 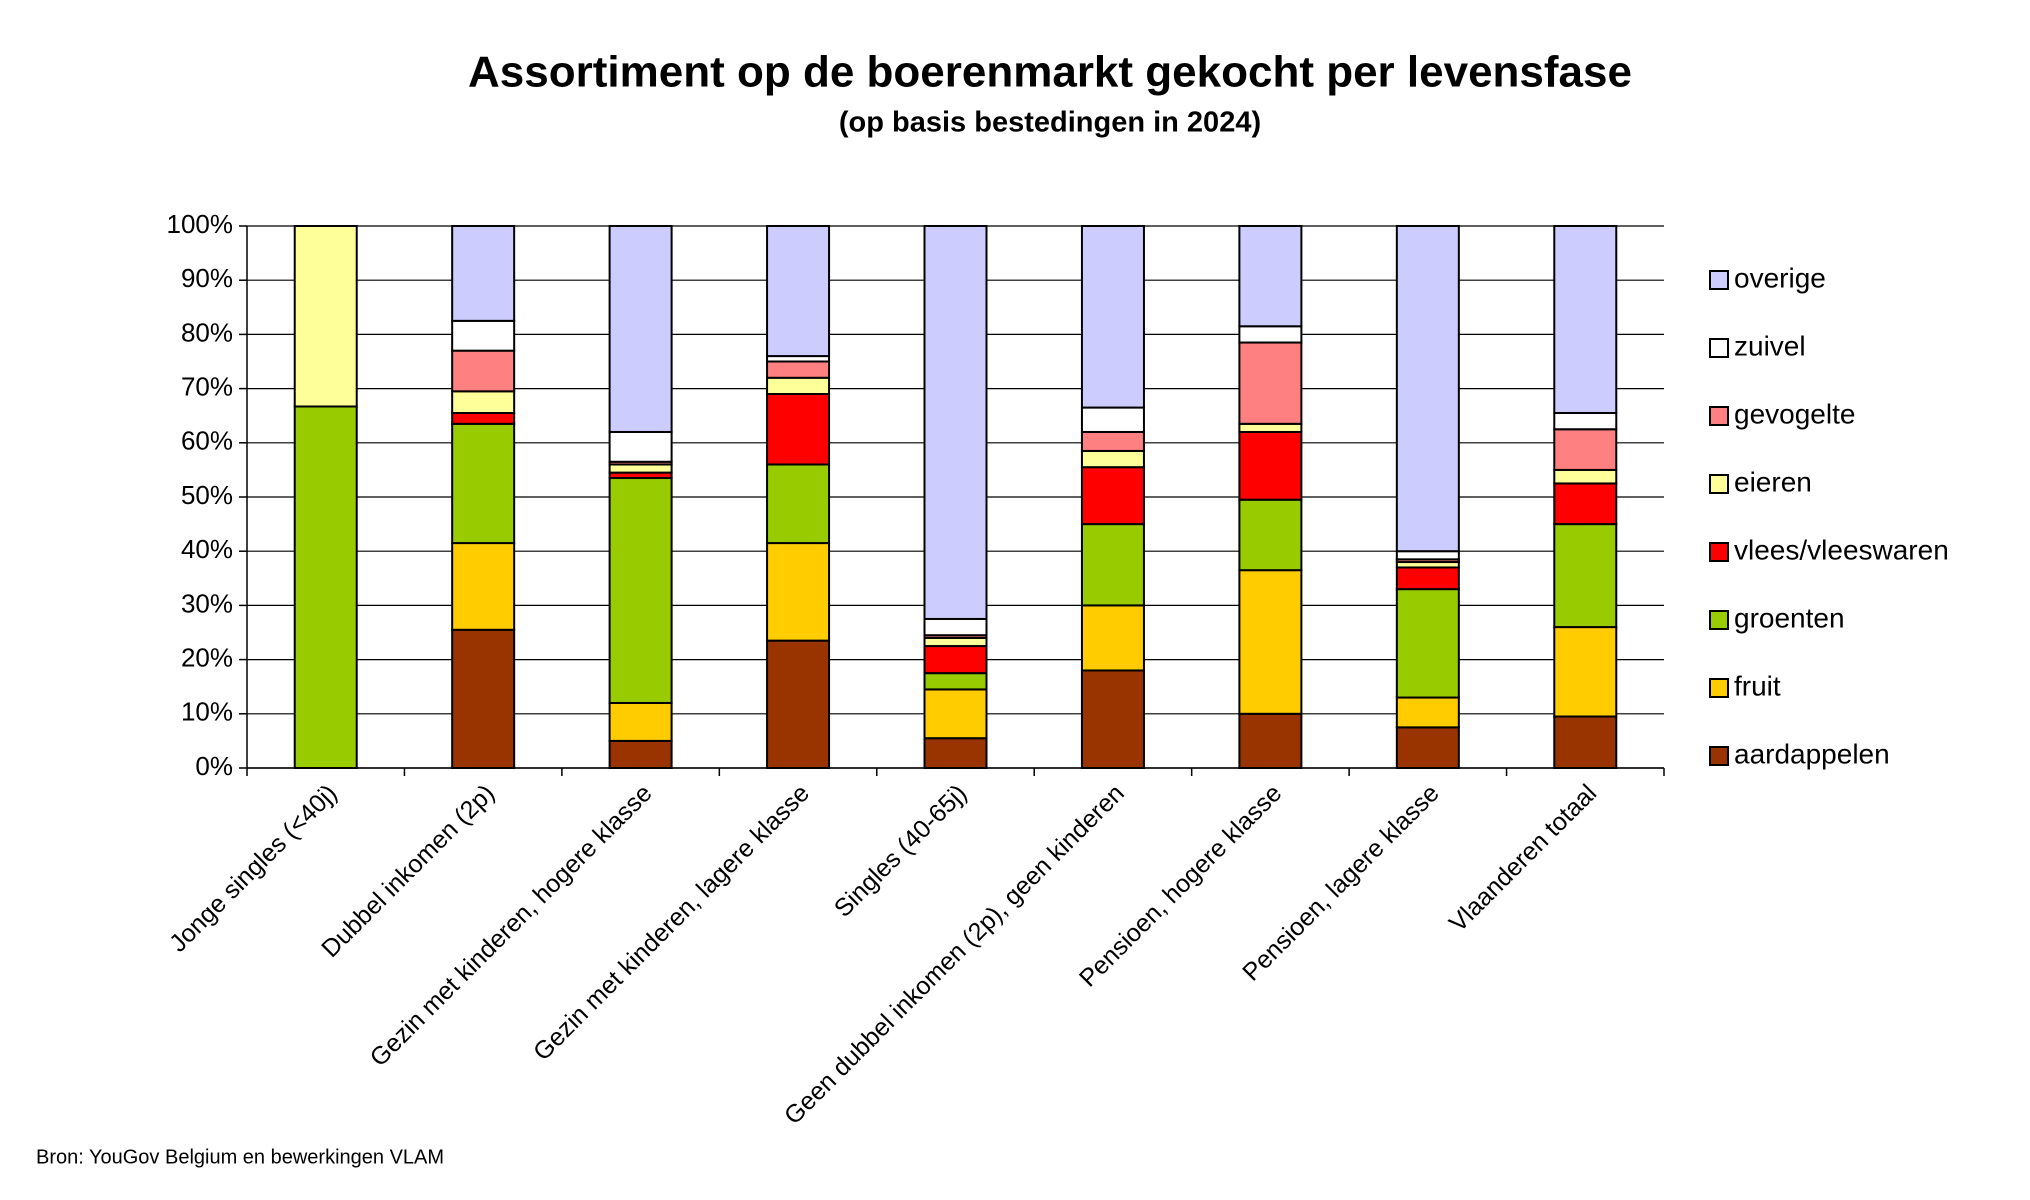 I want to click on chart-subtitle: (op basis bestedingen in 2024), so click(x=1050, y=123).